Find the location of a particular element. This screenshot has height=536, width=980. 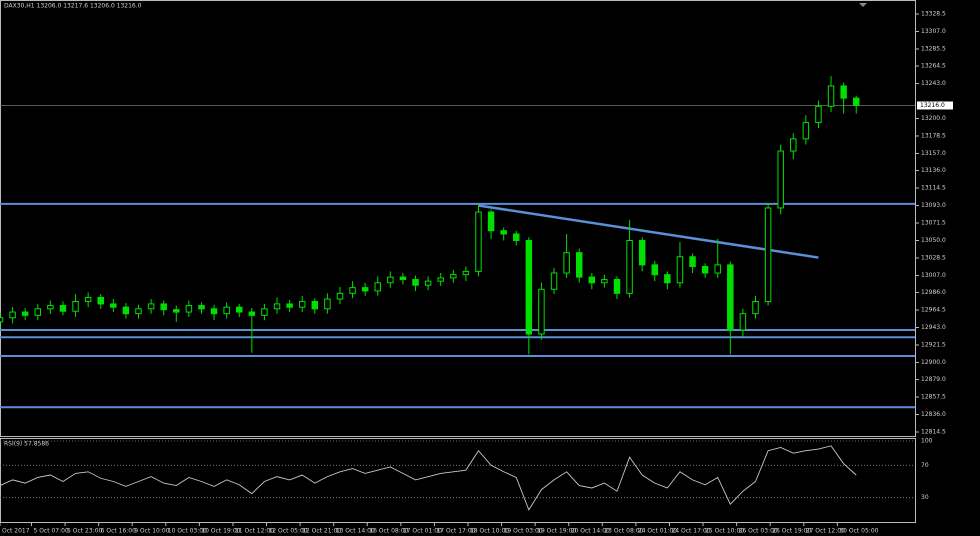

rsi-line is located at coordinates (428, 478).